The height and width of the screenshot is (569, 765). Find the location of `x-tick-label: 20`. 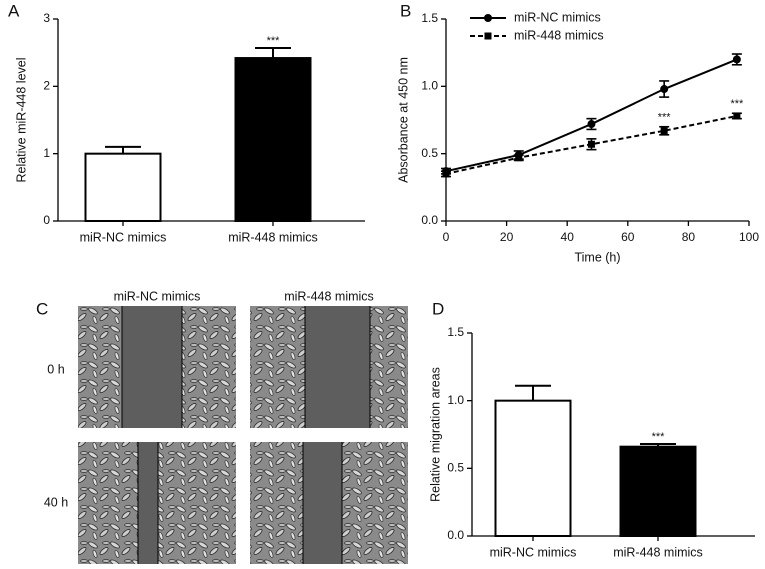

x-tick-label: 20 is located at coordinates (507, 237).